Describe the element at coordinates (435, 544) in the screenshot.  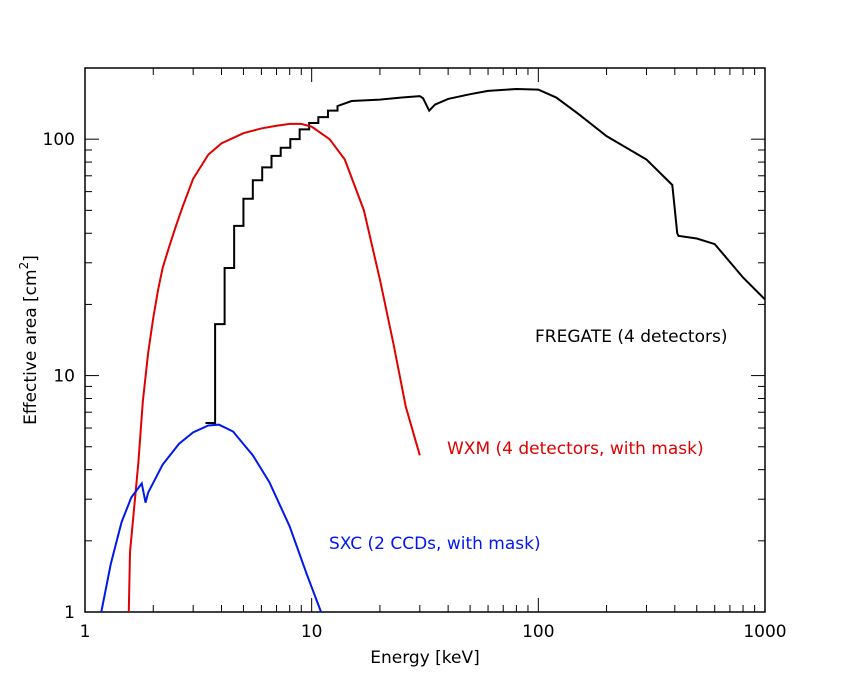
I see `series-label-sxc: SXC (2 CCDs, with mask)` at that location.